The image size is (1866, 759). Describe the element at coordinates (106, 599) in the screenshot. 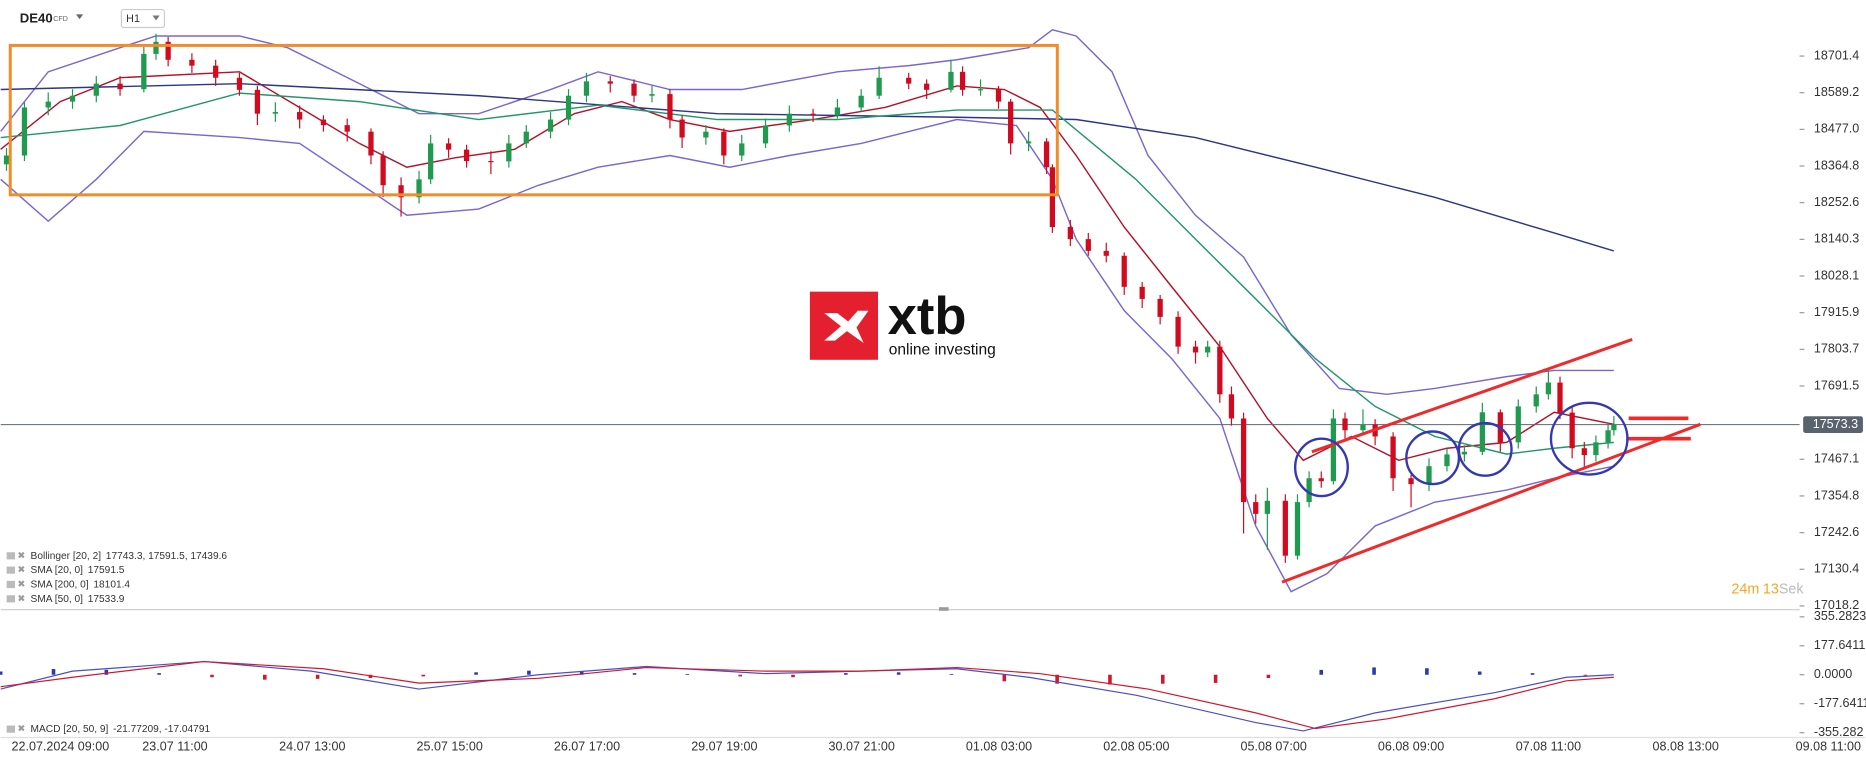

I see `legend-readout: 17533.9` at that location.